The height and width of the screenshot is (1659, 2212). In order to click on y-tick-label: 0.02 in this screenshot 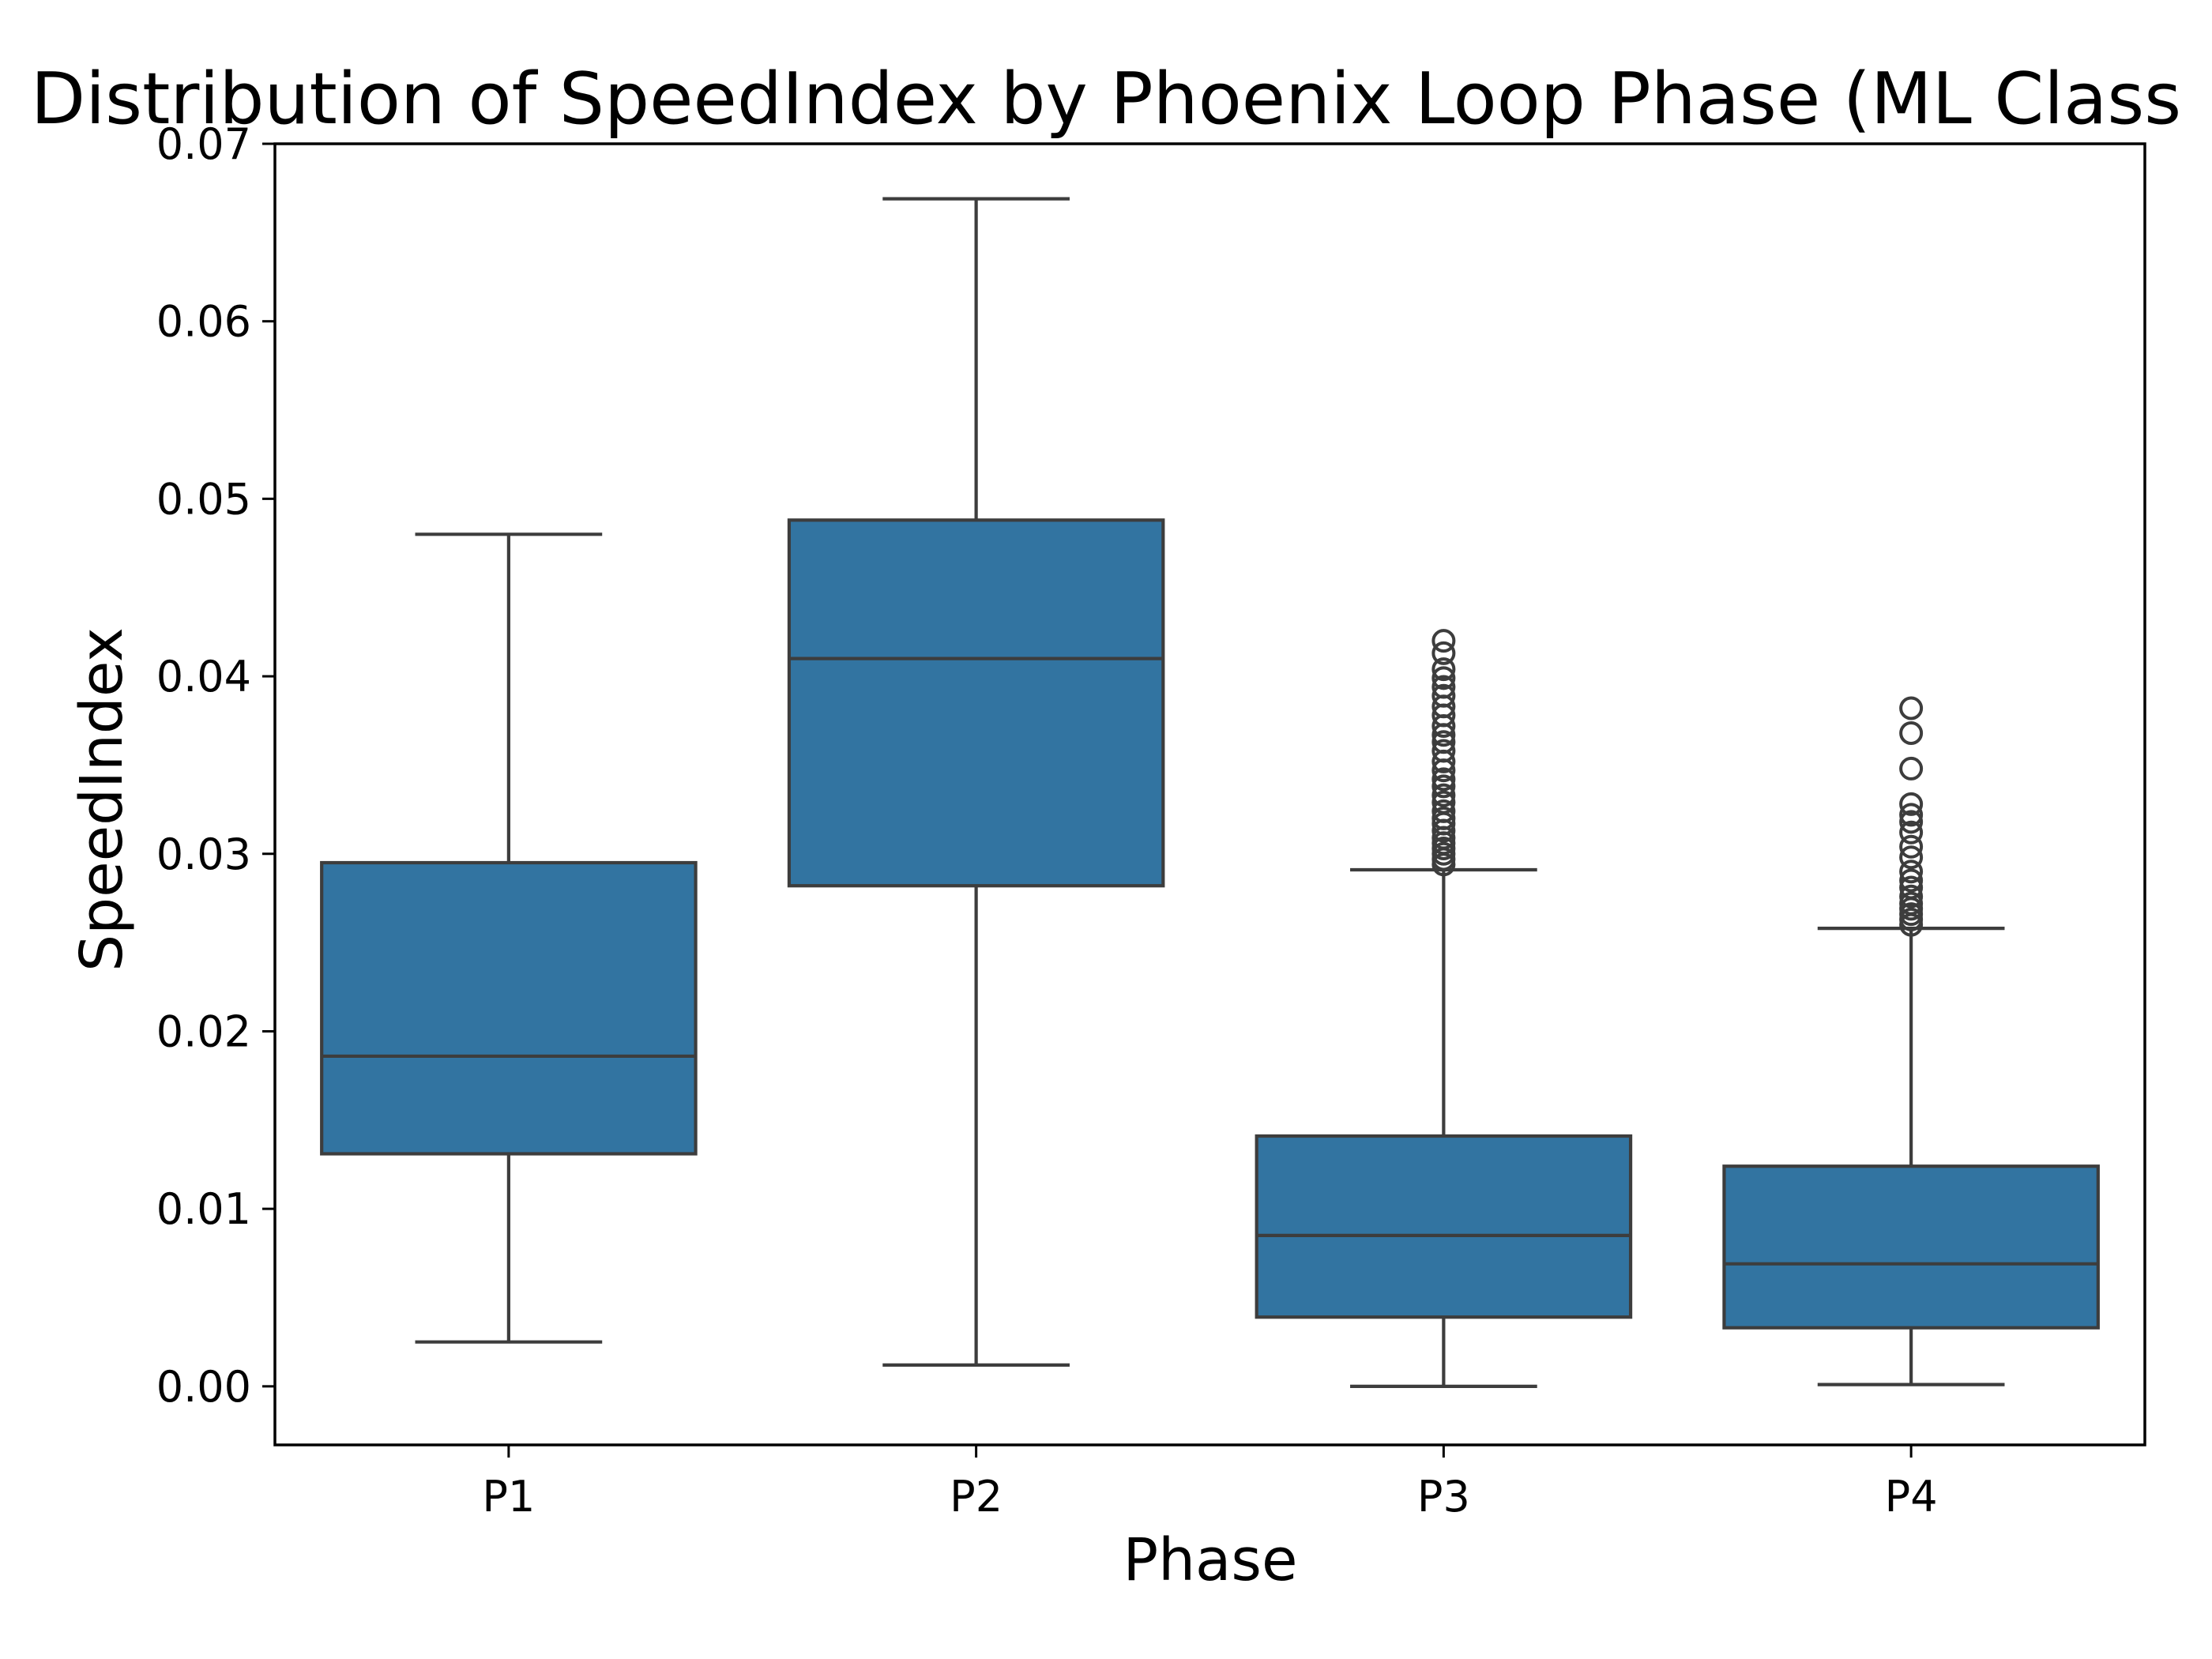, I will do `click(203, 1031)`.